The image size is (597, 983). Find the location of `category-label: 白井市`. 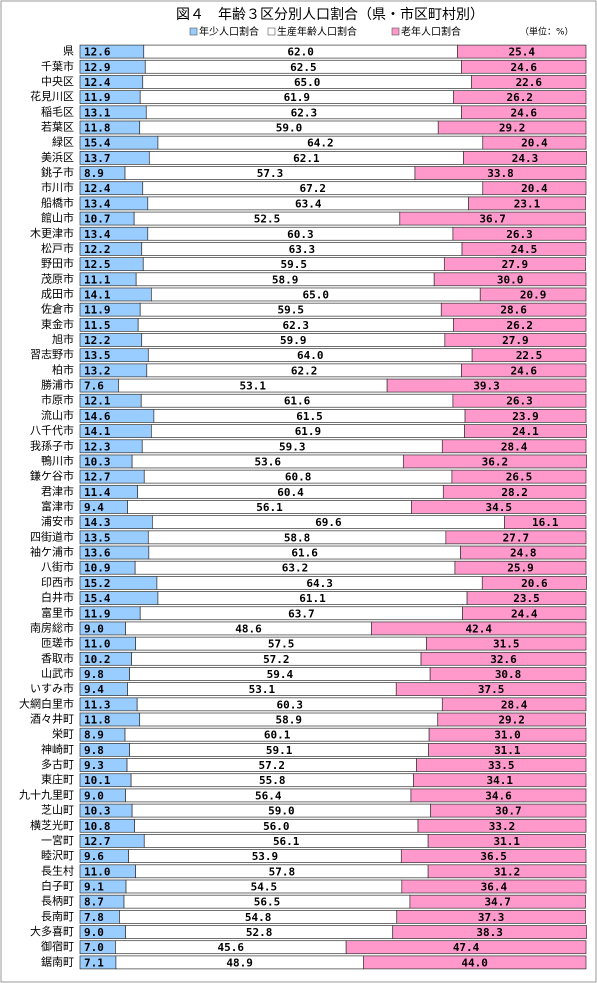

category-label: 白井市 is located at coordinates (57, 597).